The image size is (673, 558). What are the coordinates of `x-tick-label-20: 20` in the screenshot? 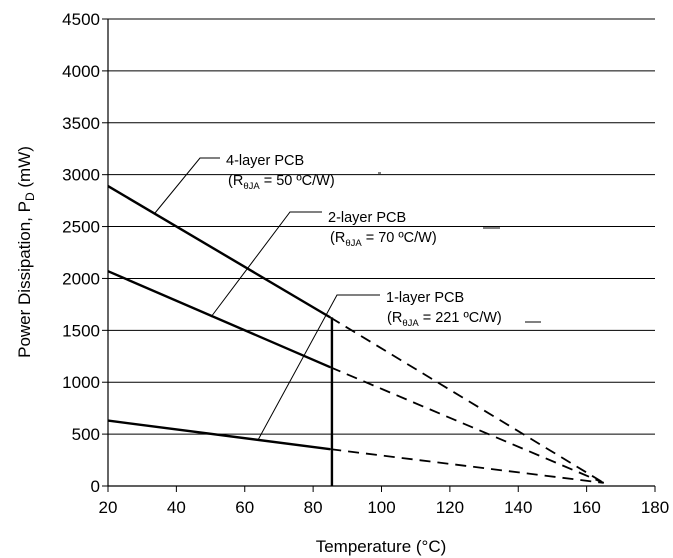 It's located at (108, 507).